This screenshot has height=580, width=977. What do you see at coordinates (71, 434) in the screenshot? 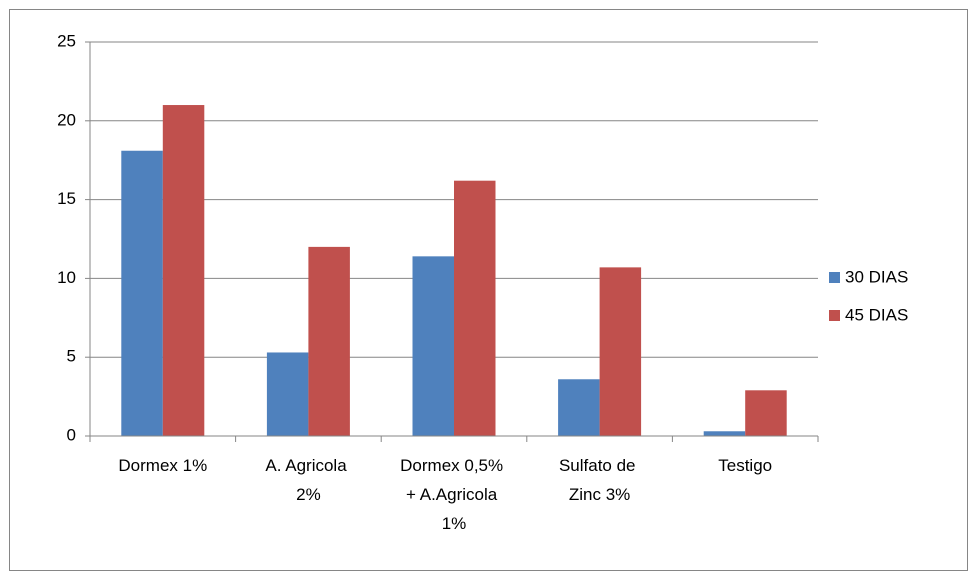
I see `y-tick-label: 0` at bounding box center [71, 434].